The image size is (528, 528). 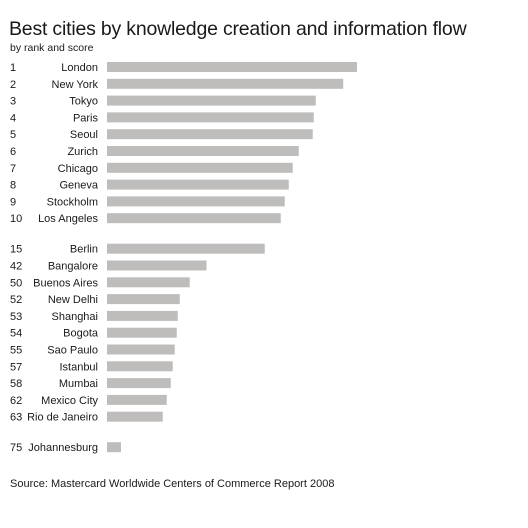 What do you see at coordinates (16, 351) in the screenshot?
I see `rank-label: 55` at bounding box center [16, 351].